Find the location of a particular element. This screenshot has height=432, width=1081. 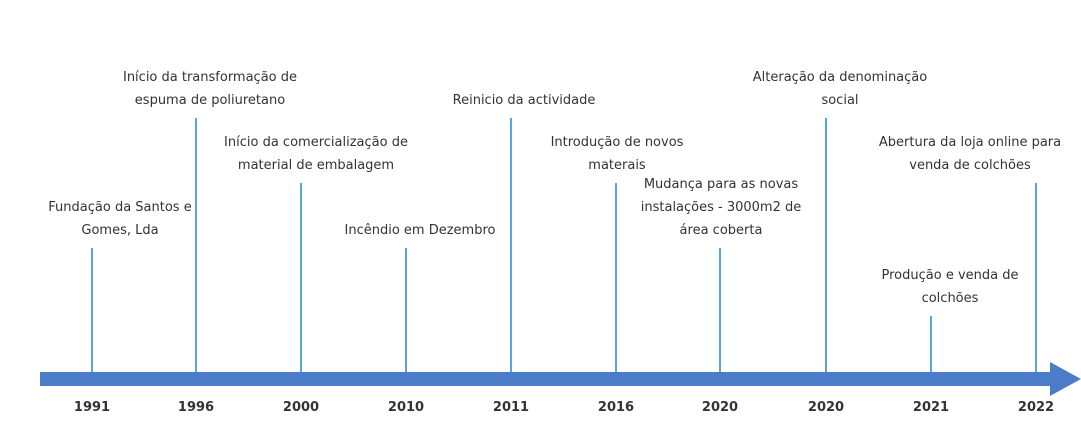

event-label: venda de colchões is located at coordinates (970, 165).